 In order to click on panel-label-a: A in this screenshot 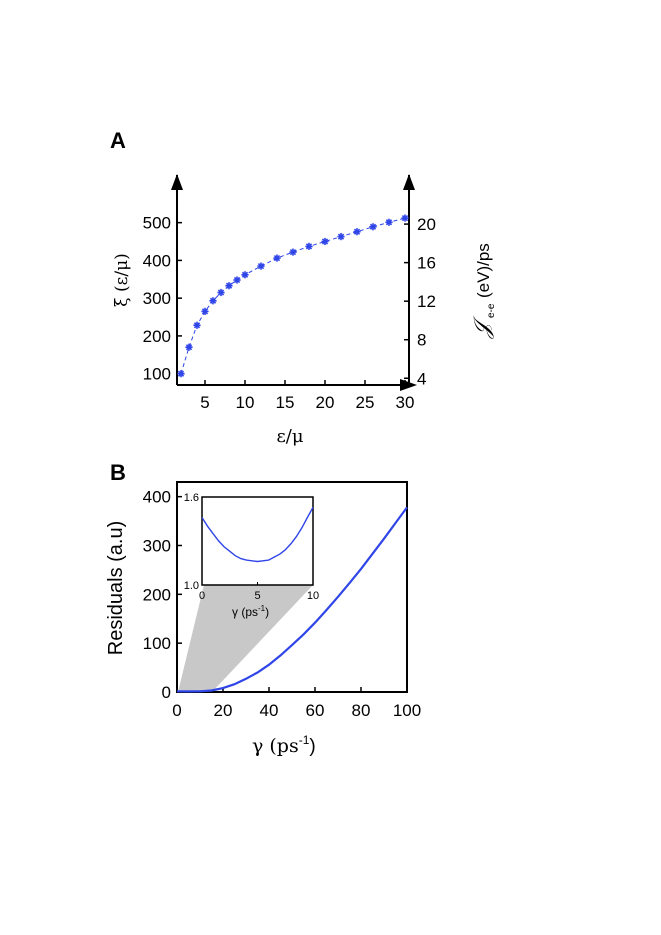, I will do `click(118, 140)`.